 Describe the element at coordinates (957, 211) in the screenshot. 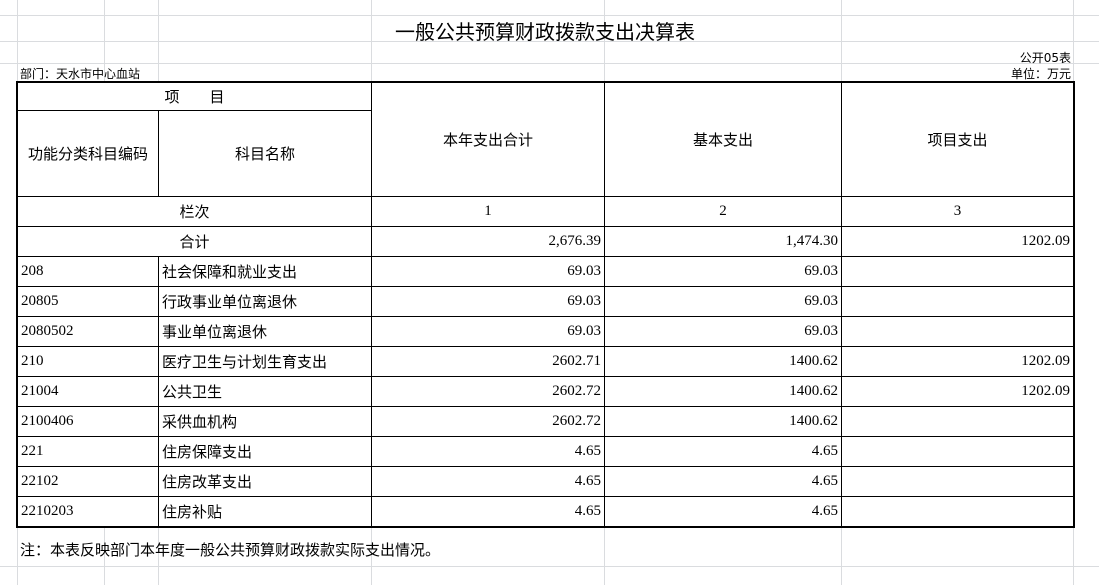

I see `index-cell: 3` at that location.